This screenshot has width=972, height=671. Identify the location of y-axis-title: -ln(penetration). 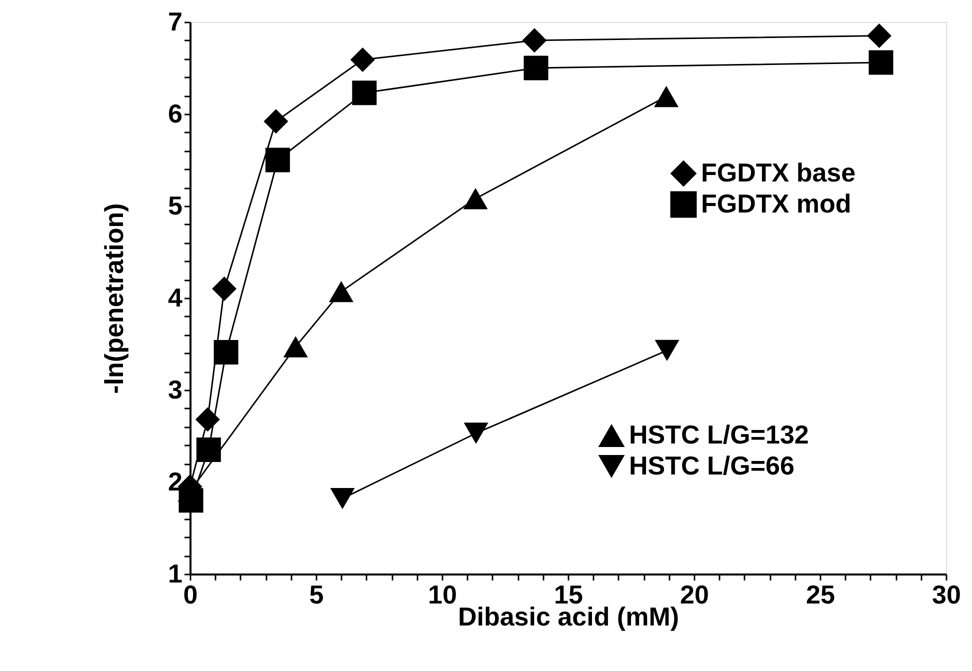
(114, 298).